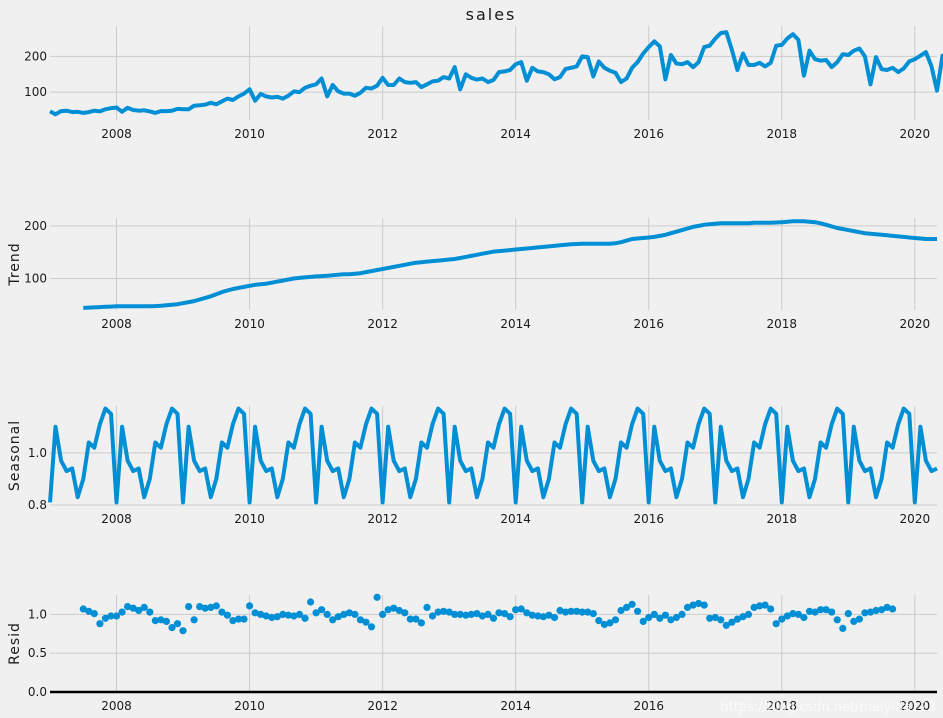 This screenshot has height=718, width=943. I want to click on watermark-text: https://blog.csdn.net/maiyida123, so click(828, 707).